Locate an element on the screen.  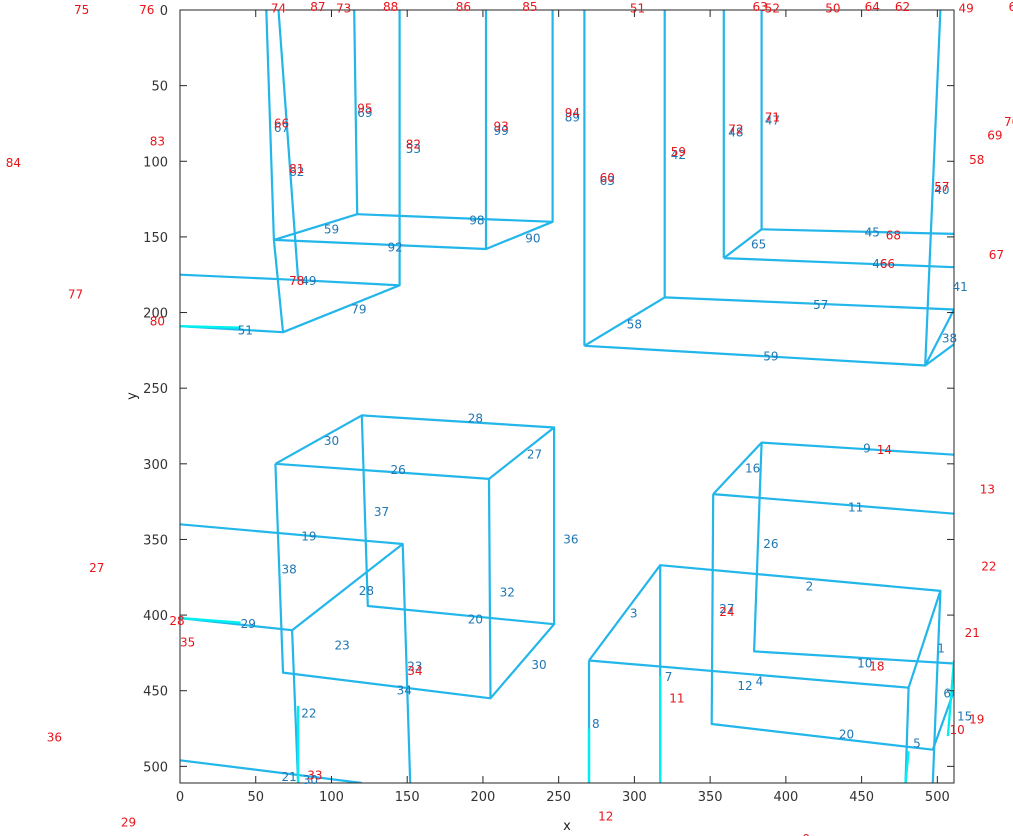
x-tick-label: 300 is located at coordinates (634, 797).